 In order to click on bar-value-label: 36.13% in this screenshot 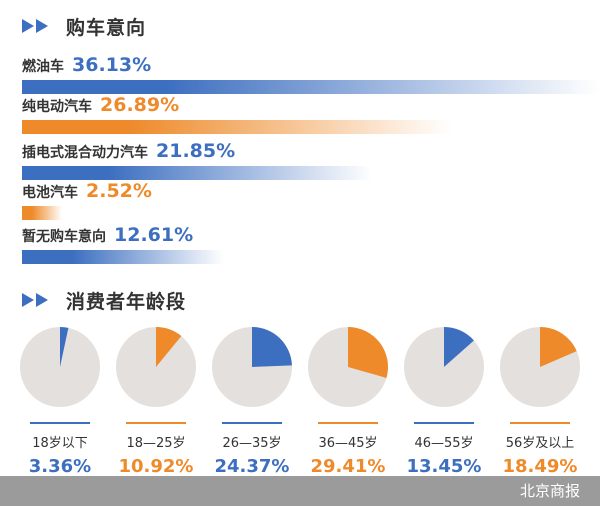, I will do `click(112, 65)`.